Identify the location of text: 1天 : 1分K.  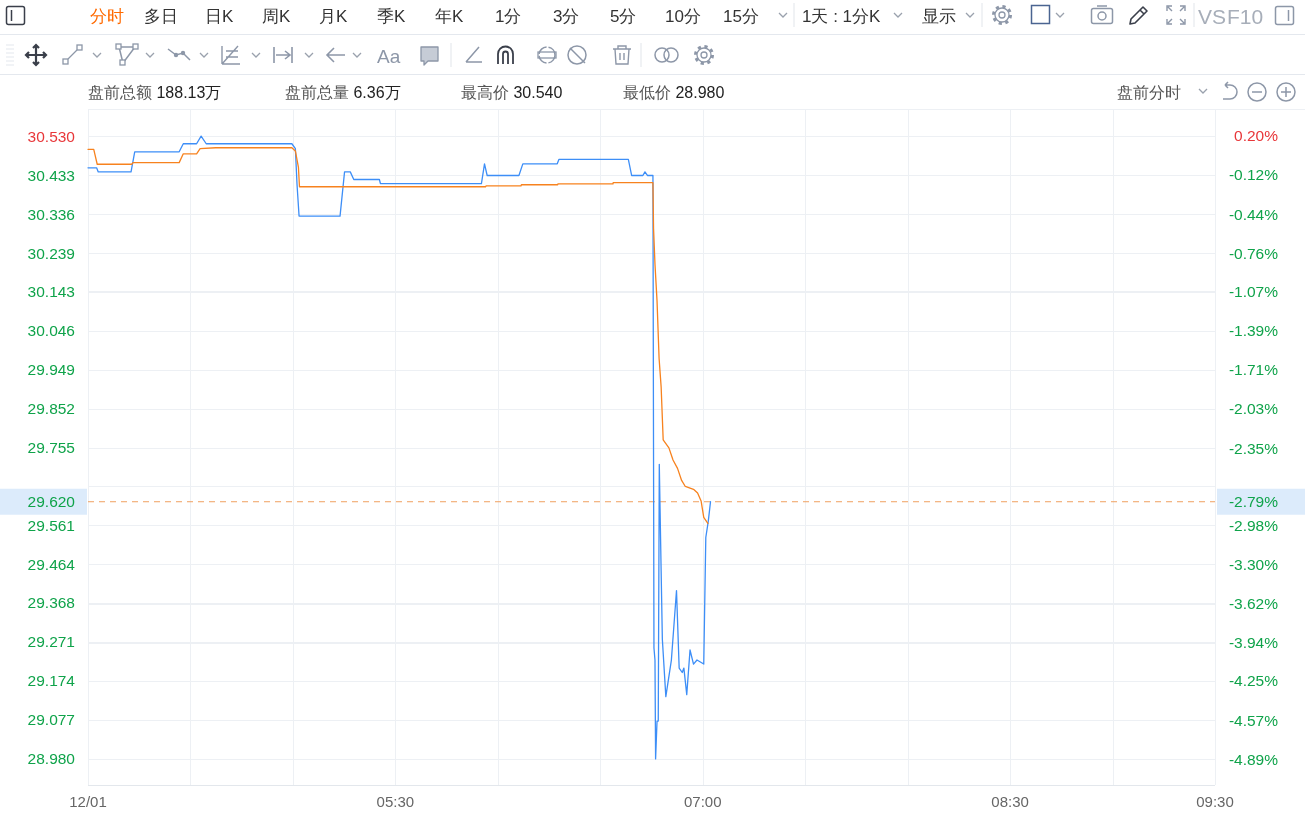
(842, 16).